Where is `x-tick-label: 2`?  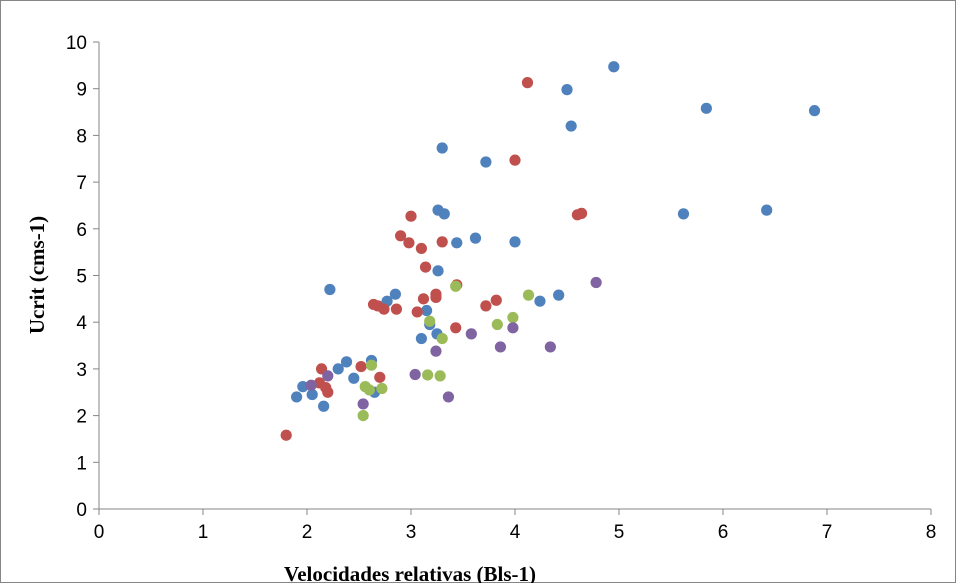
x-tick-label: 2 is located at coordinates (307, 532).